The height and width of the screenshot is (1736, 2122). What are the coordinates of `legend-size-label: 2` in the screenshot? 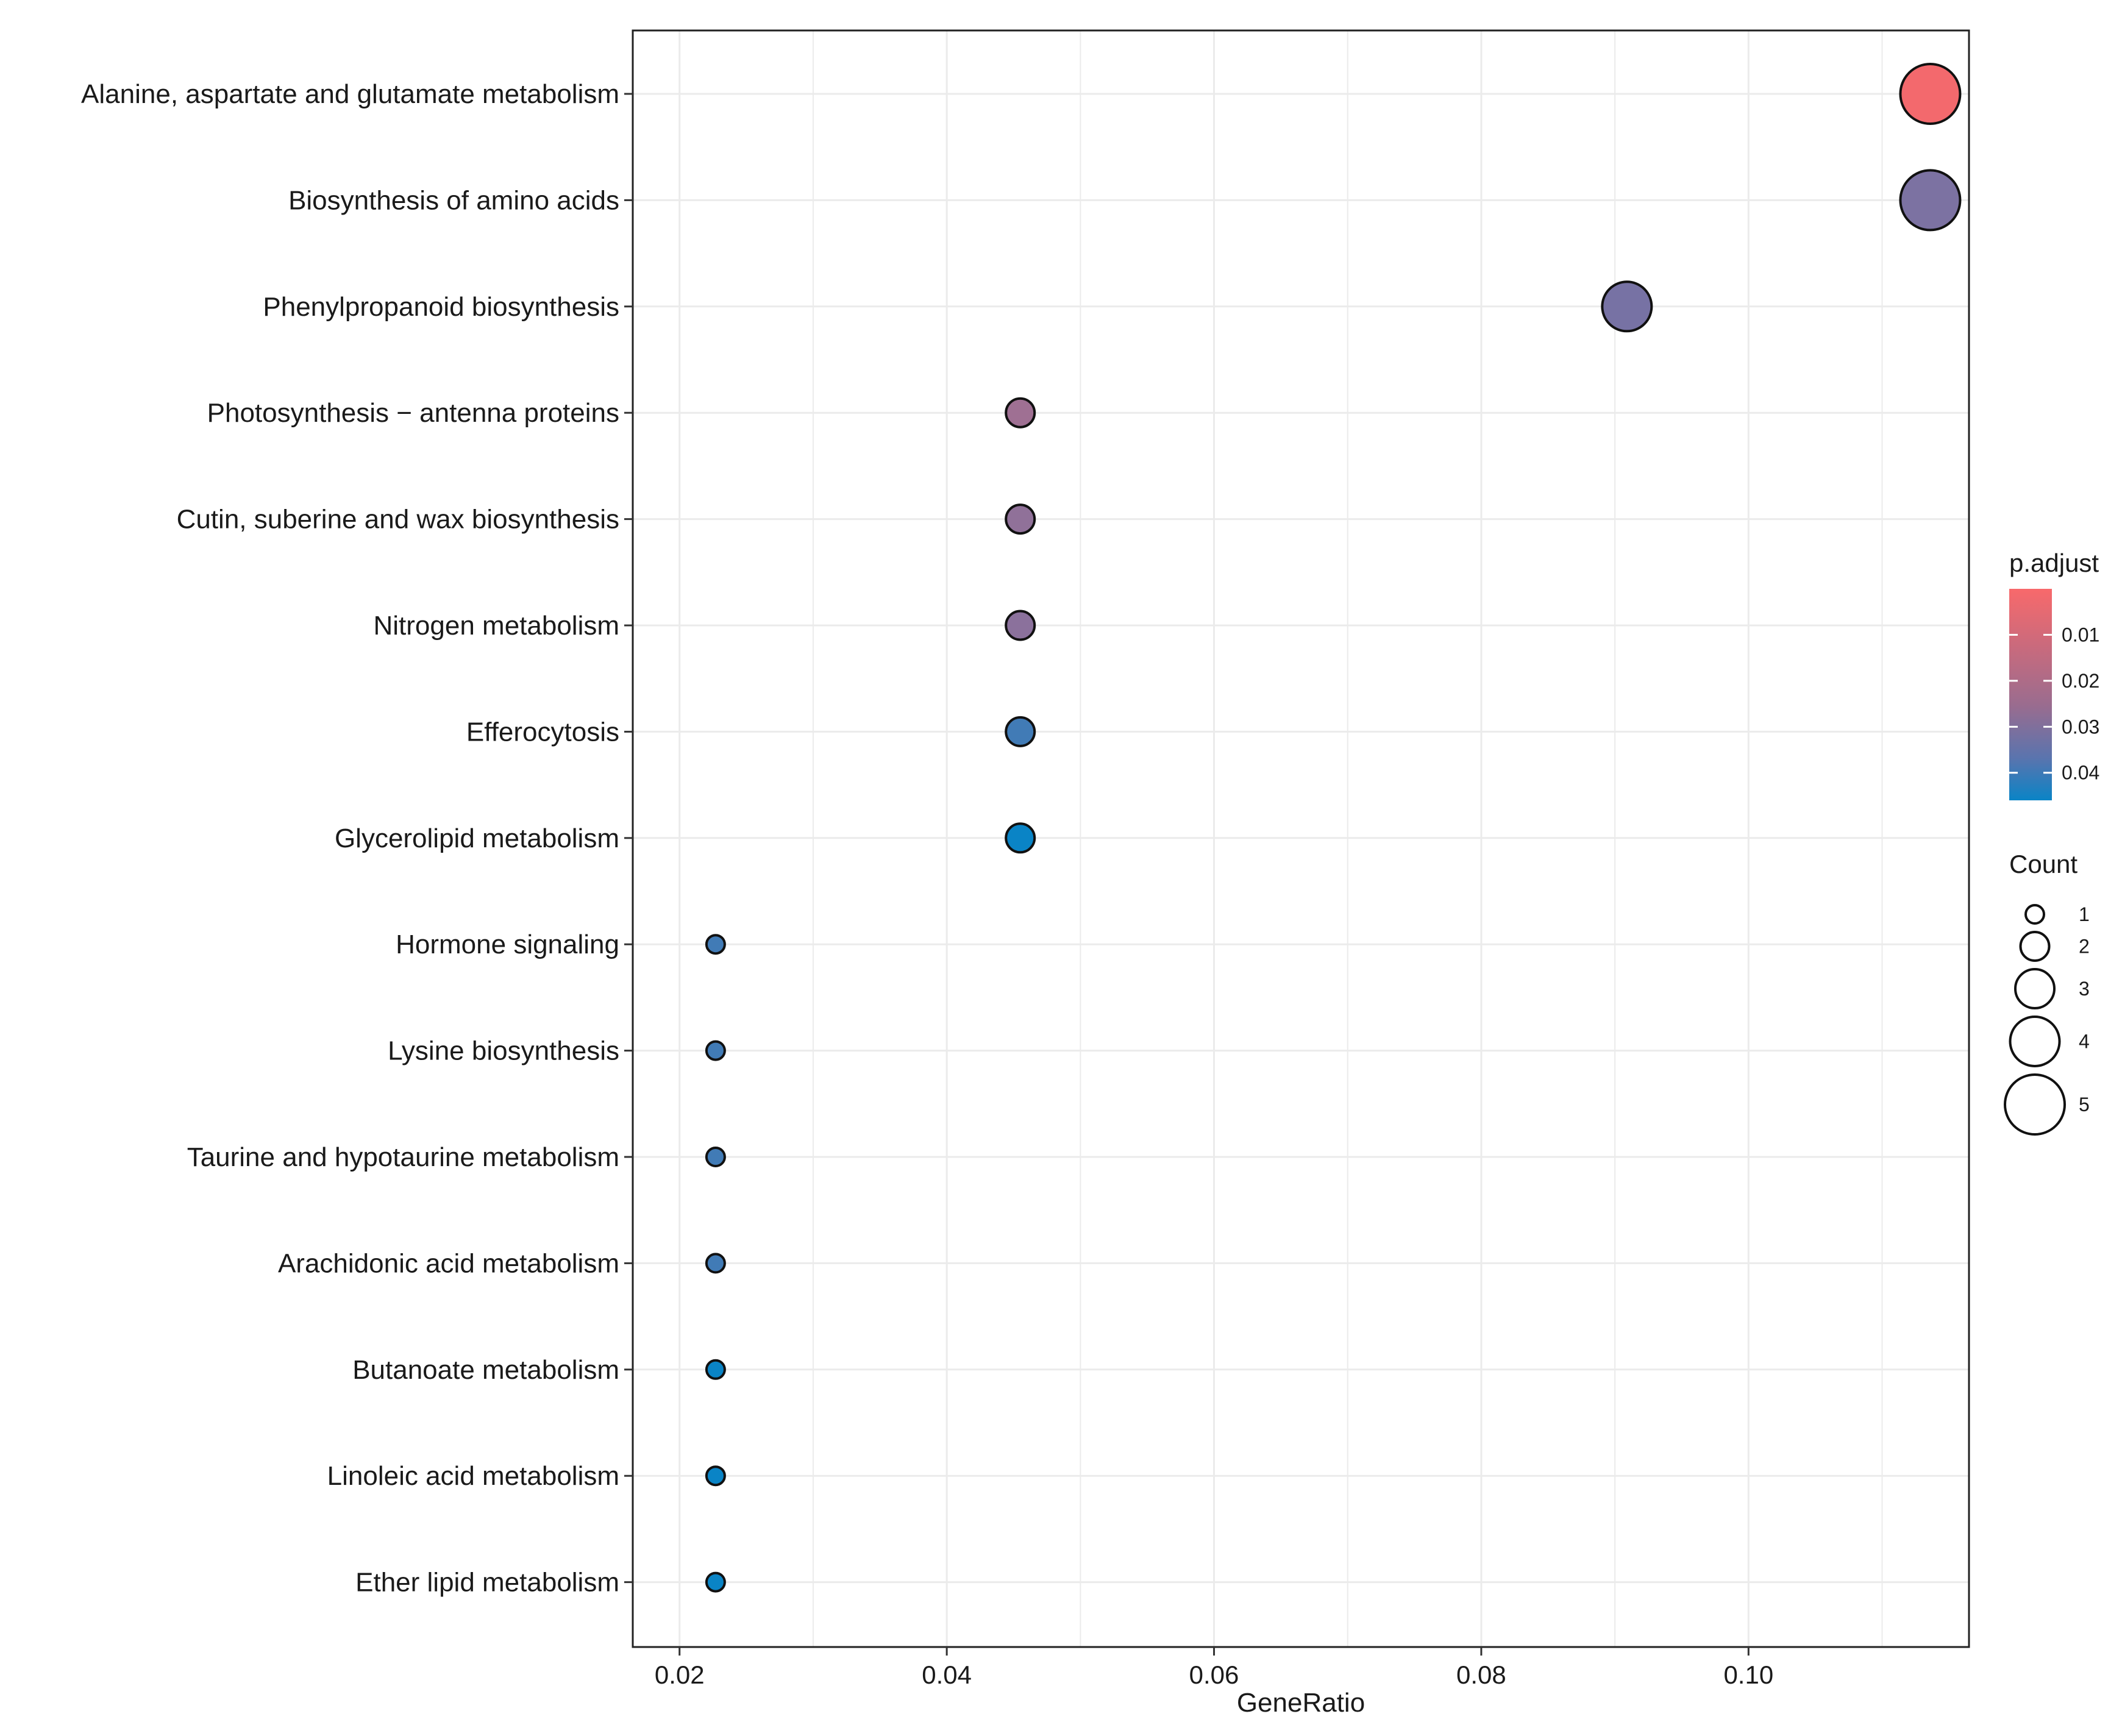 It's located at (2084, 947).